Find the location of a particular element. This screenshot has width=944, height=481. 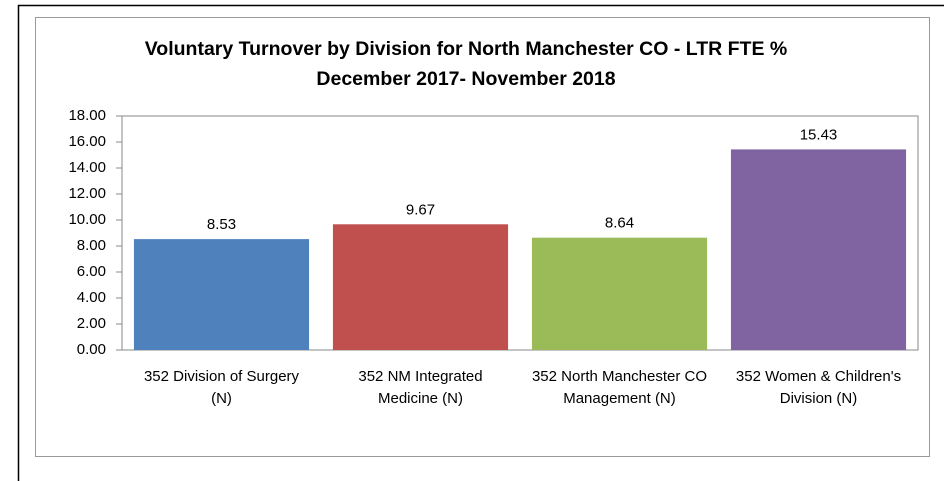

y-tick-label: 4.00 is located at coordinates (91, 297).